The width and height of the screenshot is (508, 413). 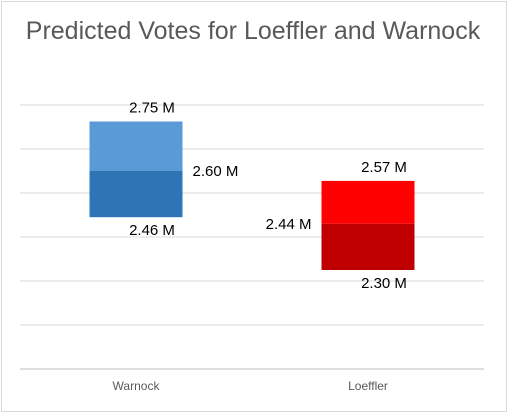 What do you see at coordinates (368, 202) in the screenshot?
I see `bar-upper-loeffler` at bounding box center [368, 202].